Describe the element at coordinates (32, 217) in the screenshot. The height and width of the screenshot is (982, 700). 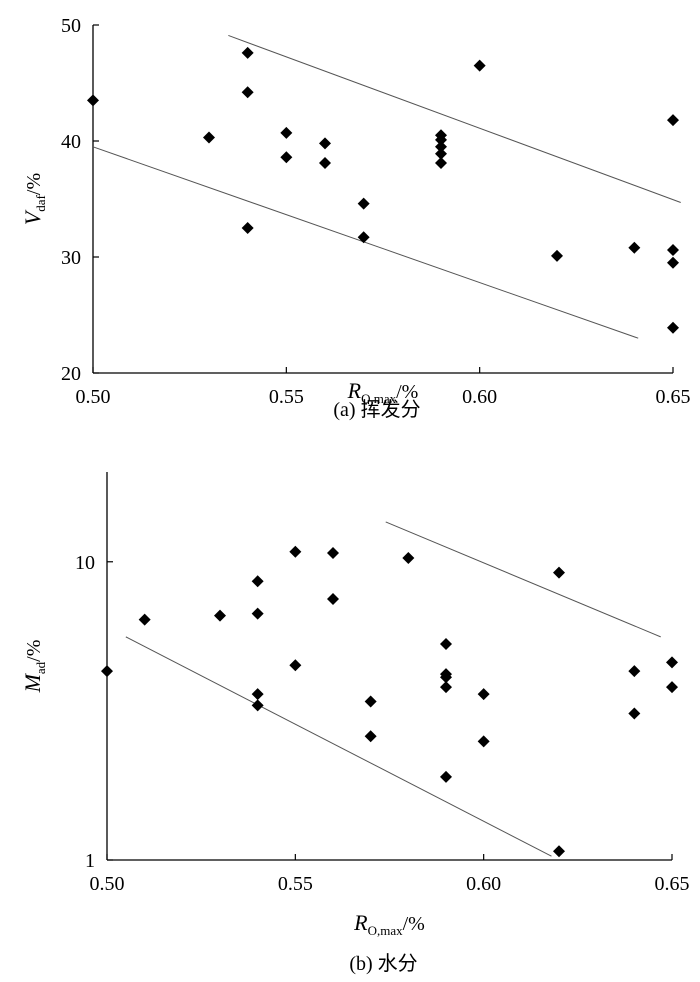
I see `y-axis-label-var: V` at that location.